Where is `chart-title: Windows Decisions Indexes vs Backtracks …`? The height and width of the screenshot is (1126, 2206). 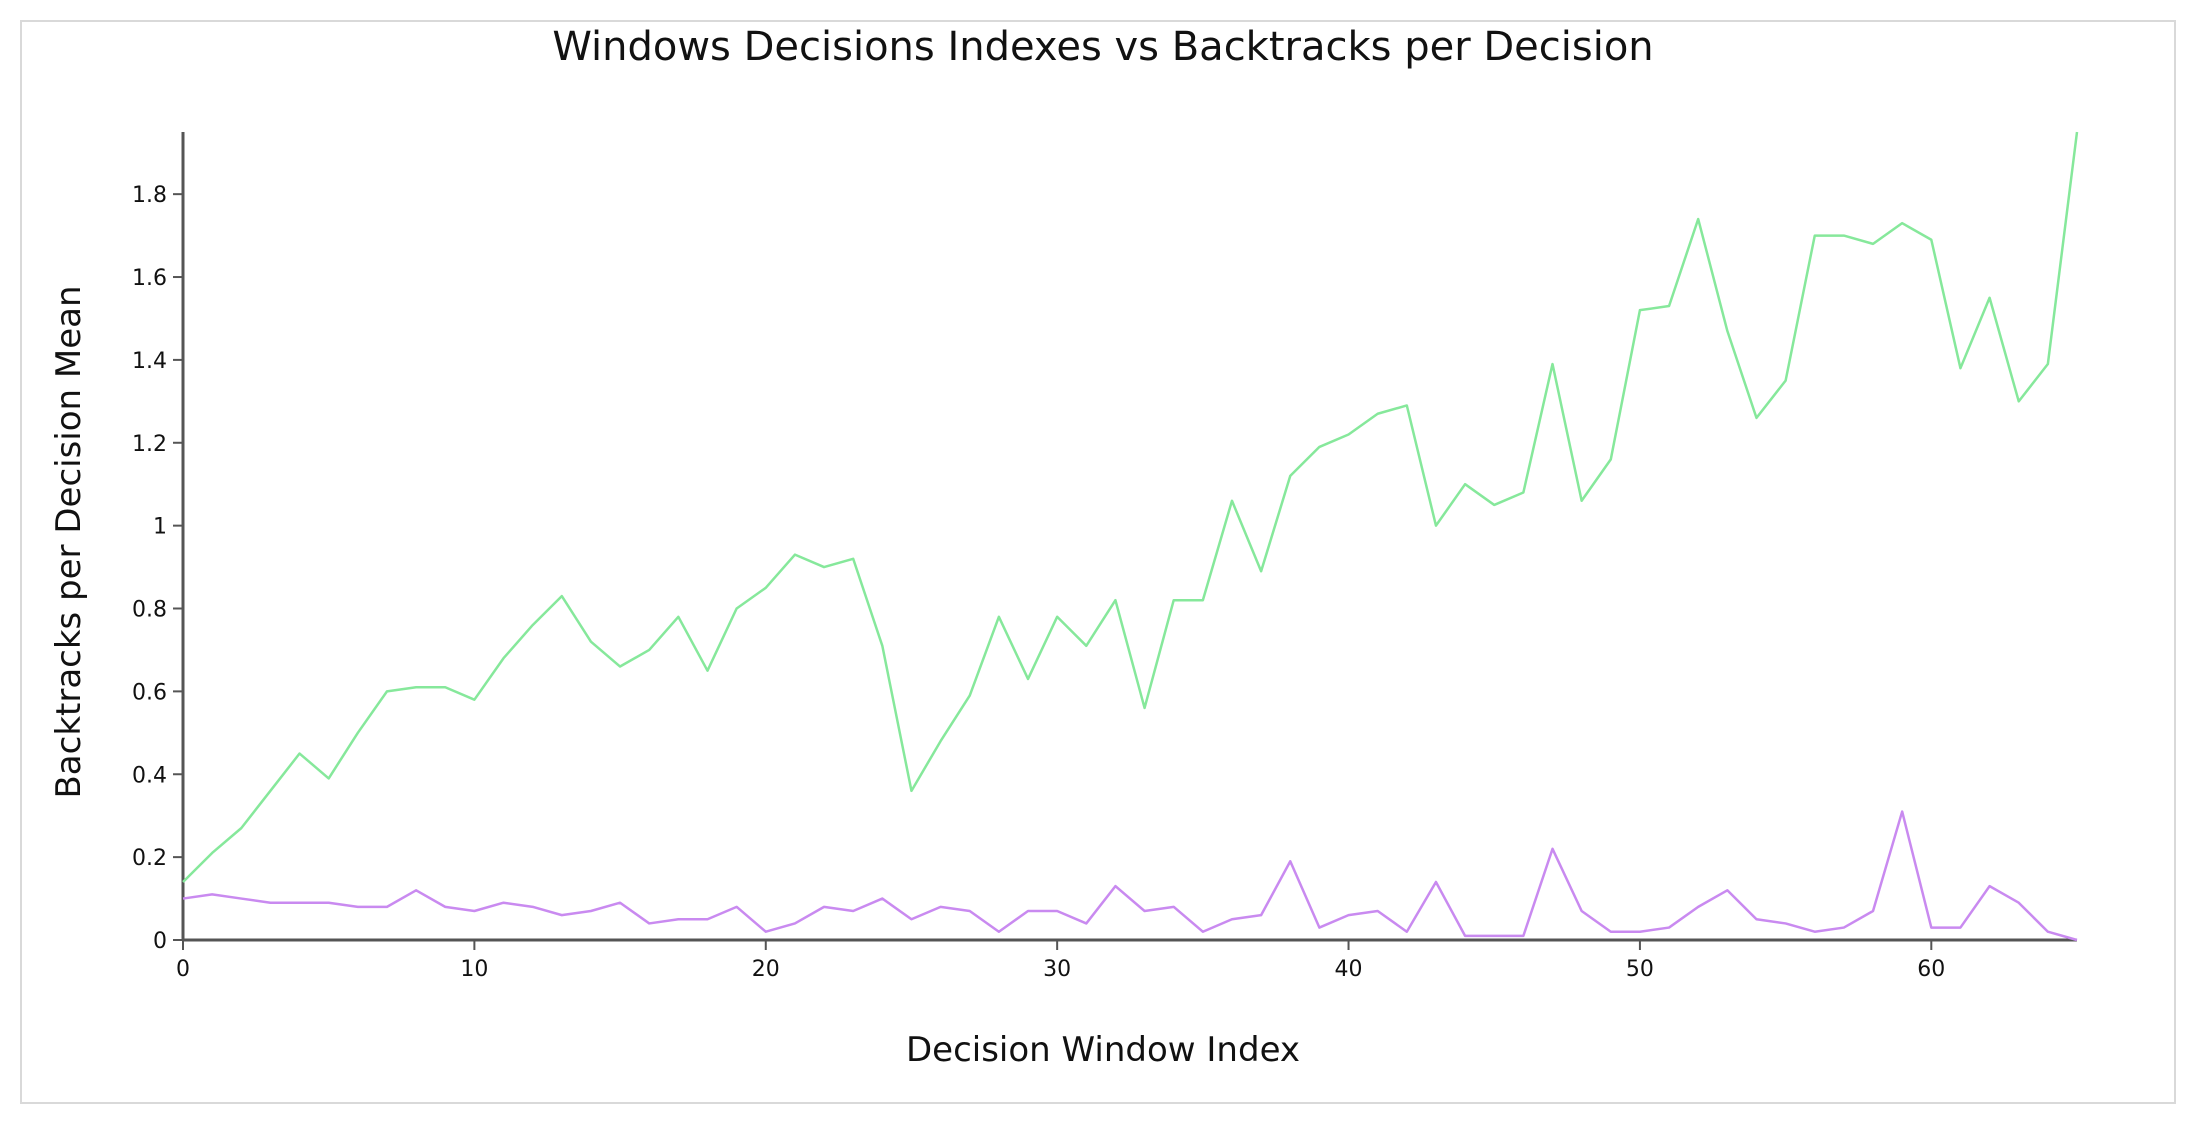
chart-title: Windows Decisions Indexes vs Backtracks … is located at coordinates (1102, 47).